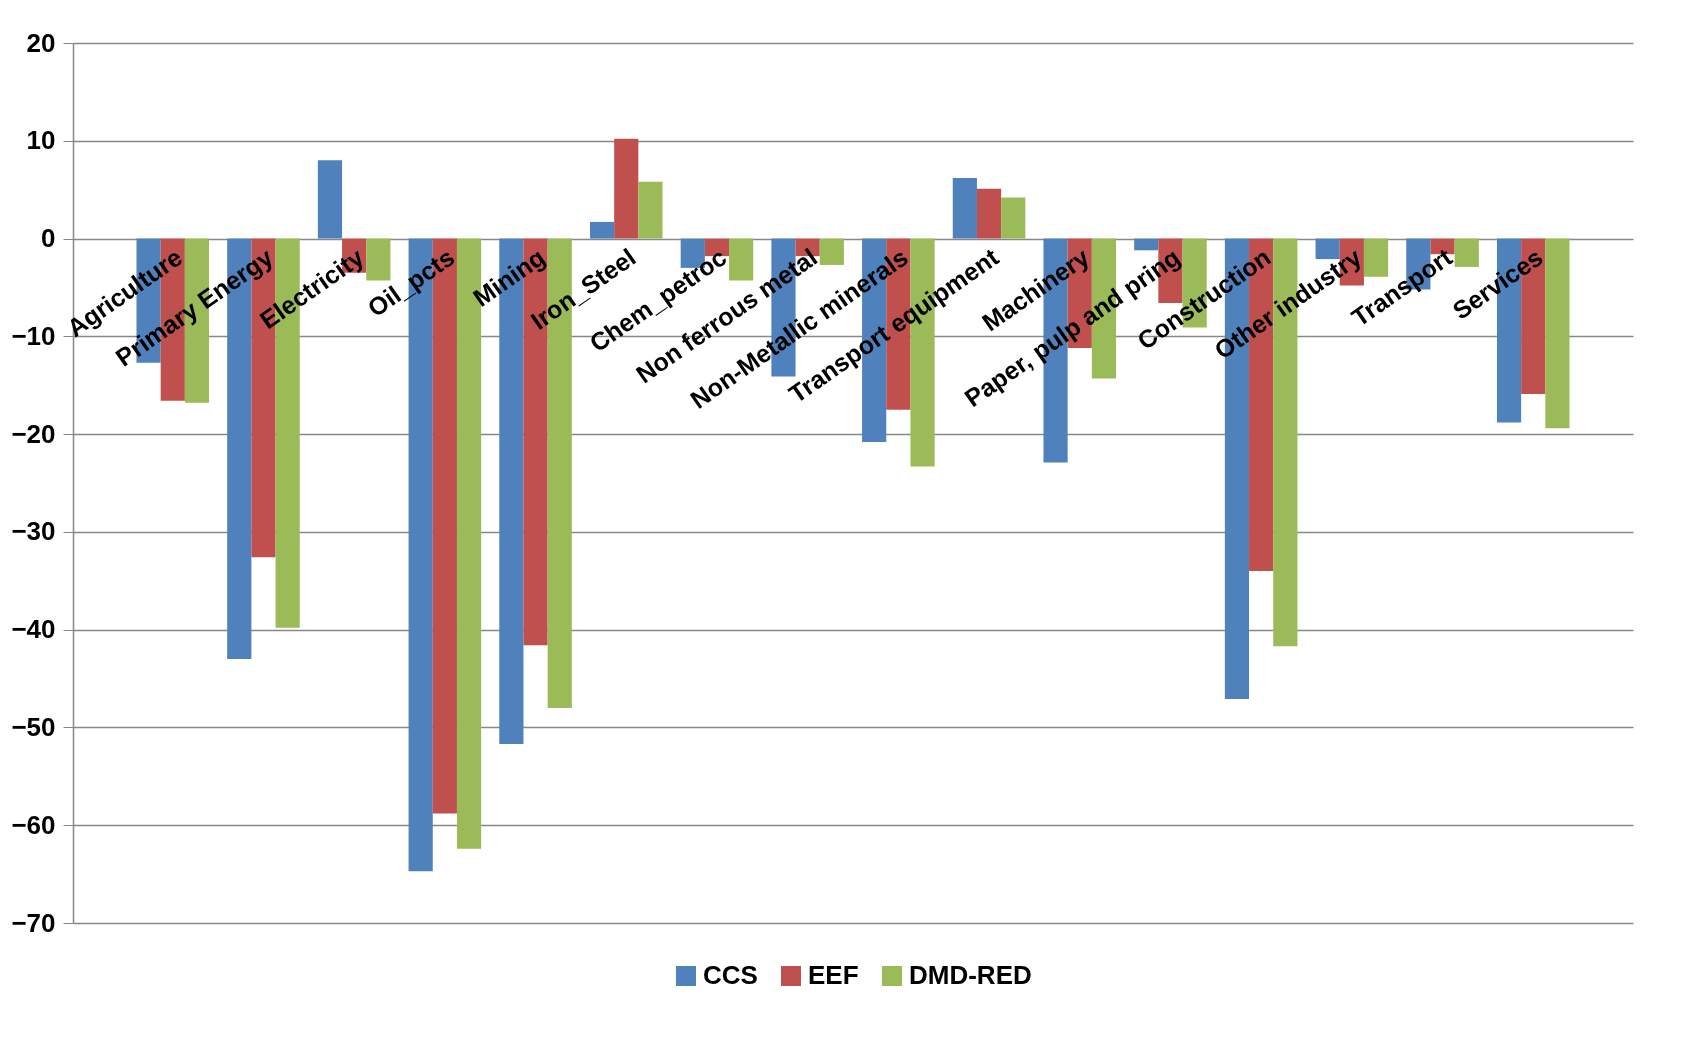 The image size is (1705, 1060). What do you see at coordinates (970, 975) in the screenshot?
I see `legend-label: DMD-RED` at bounding box center [970, 975].